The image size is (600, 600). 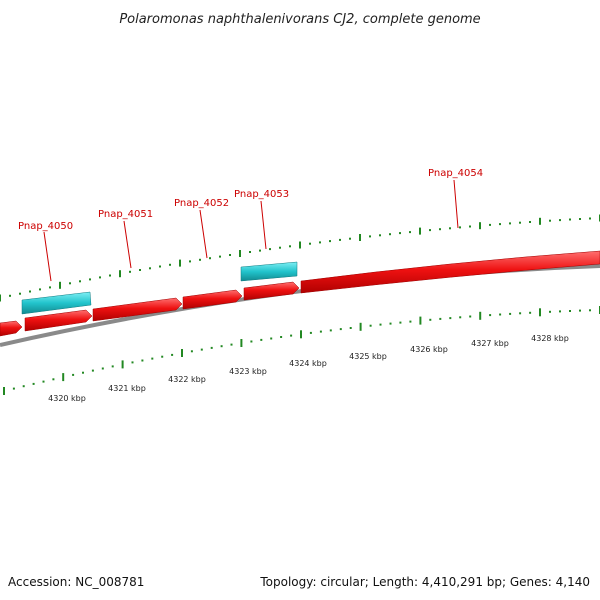 I want to click on ruler-label: 4327 kbp, so click(x=490, y=343).